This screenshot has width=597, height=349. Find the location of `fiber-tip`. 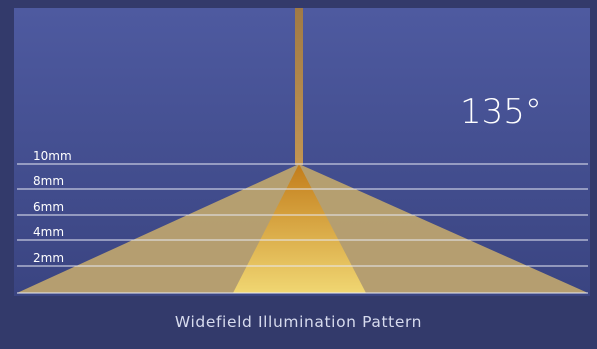

fiber-tip is located at coordinates (299, 162).